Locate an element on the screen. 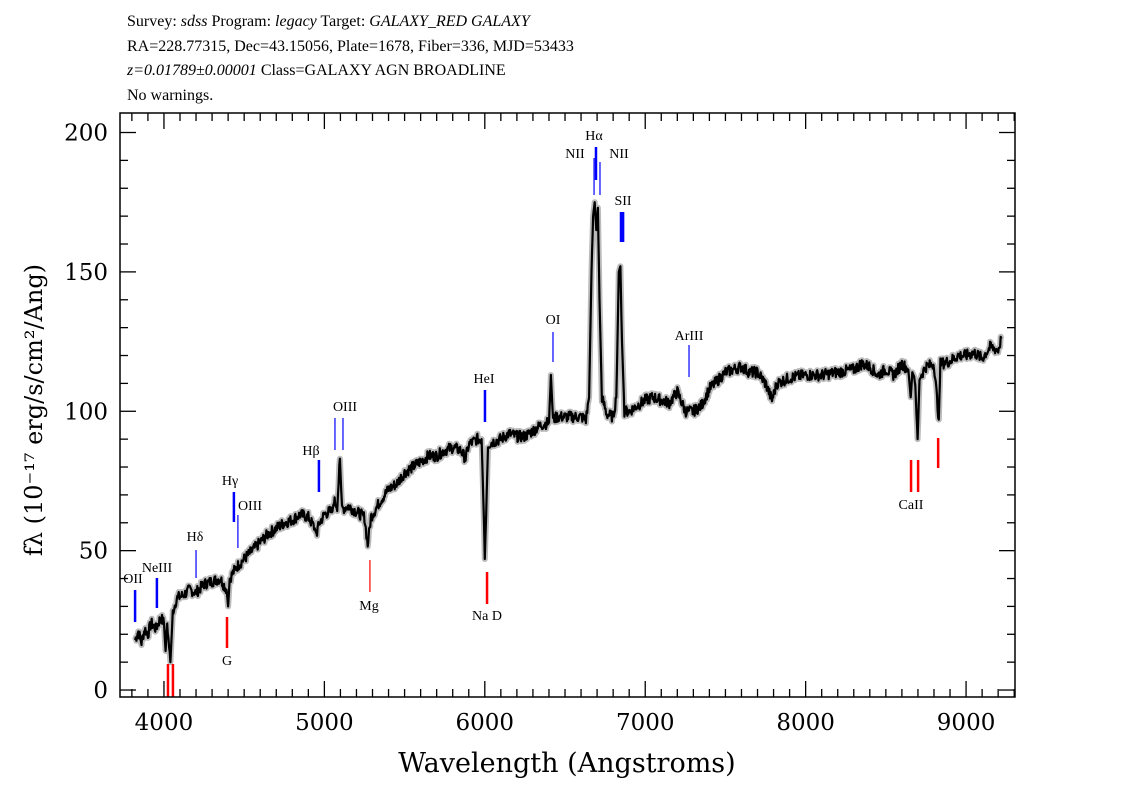  line-marker-hk is located at coordinates (170, 680).